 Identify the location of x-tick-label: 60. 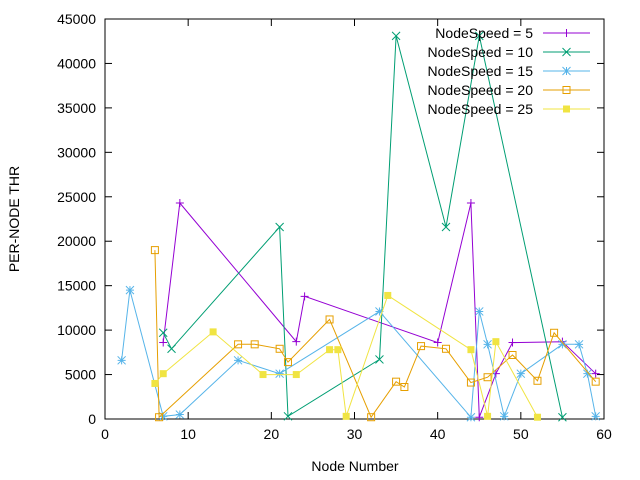
(604, 434).